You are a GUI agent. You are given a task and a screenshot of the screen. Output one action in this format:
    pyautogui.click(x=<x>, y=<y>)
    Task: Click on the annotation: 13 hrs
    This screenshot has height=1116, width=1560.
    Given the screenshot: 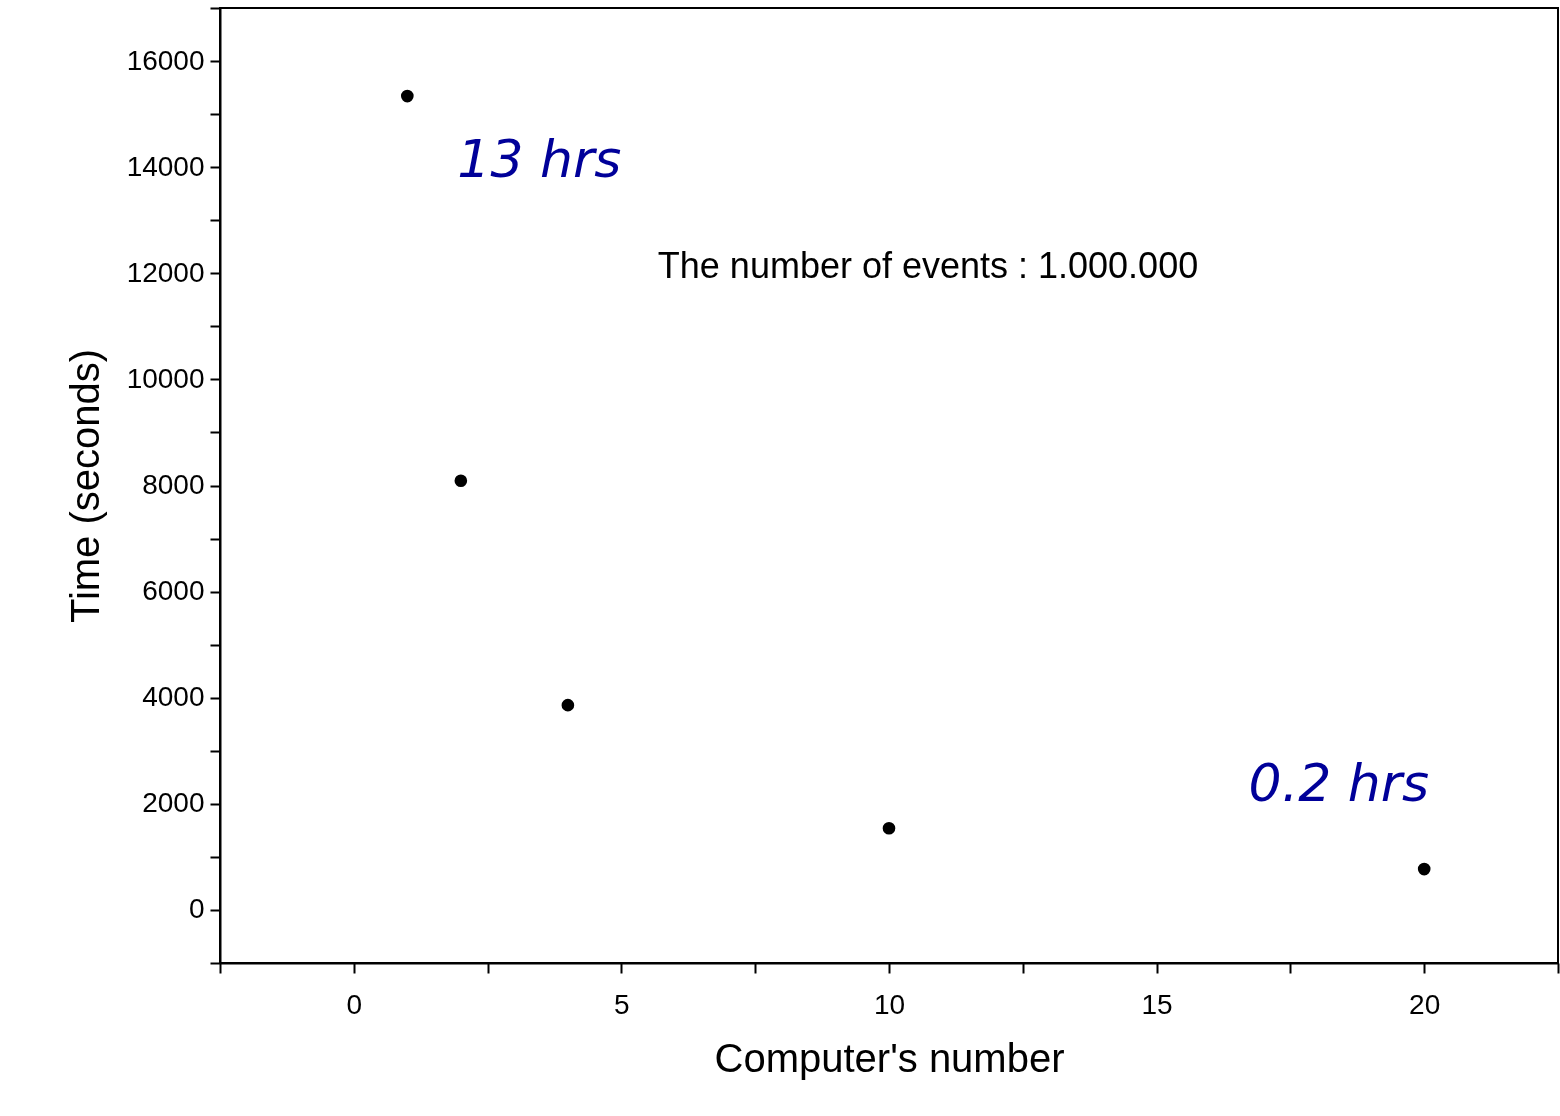 What is the action you would take?
    pyautogui.click(x=539, y=159)
    